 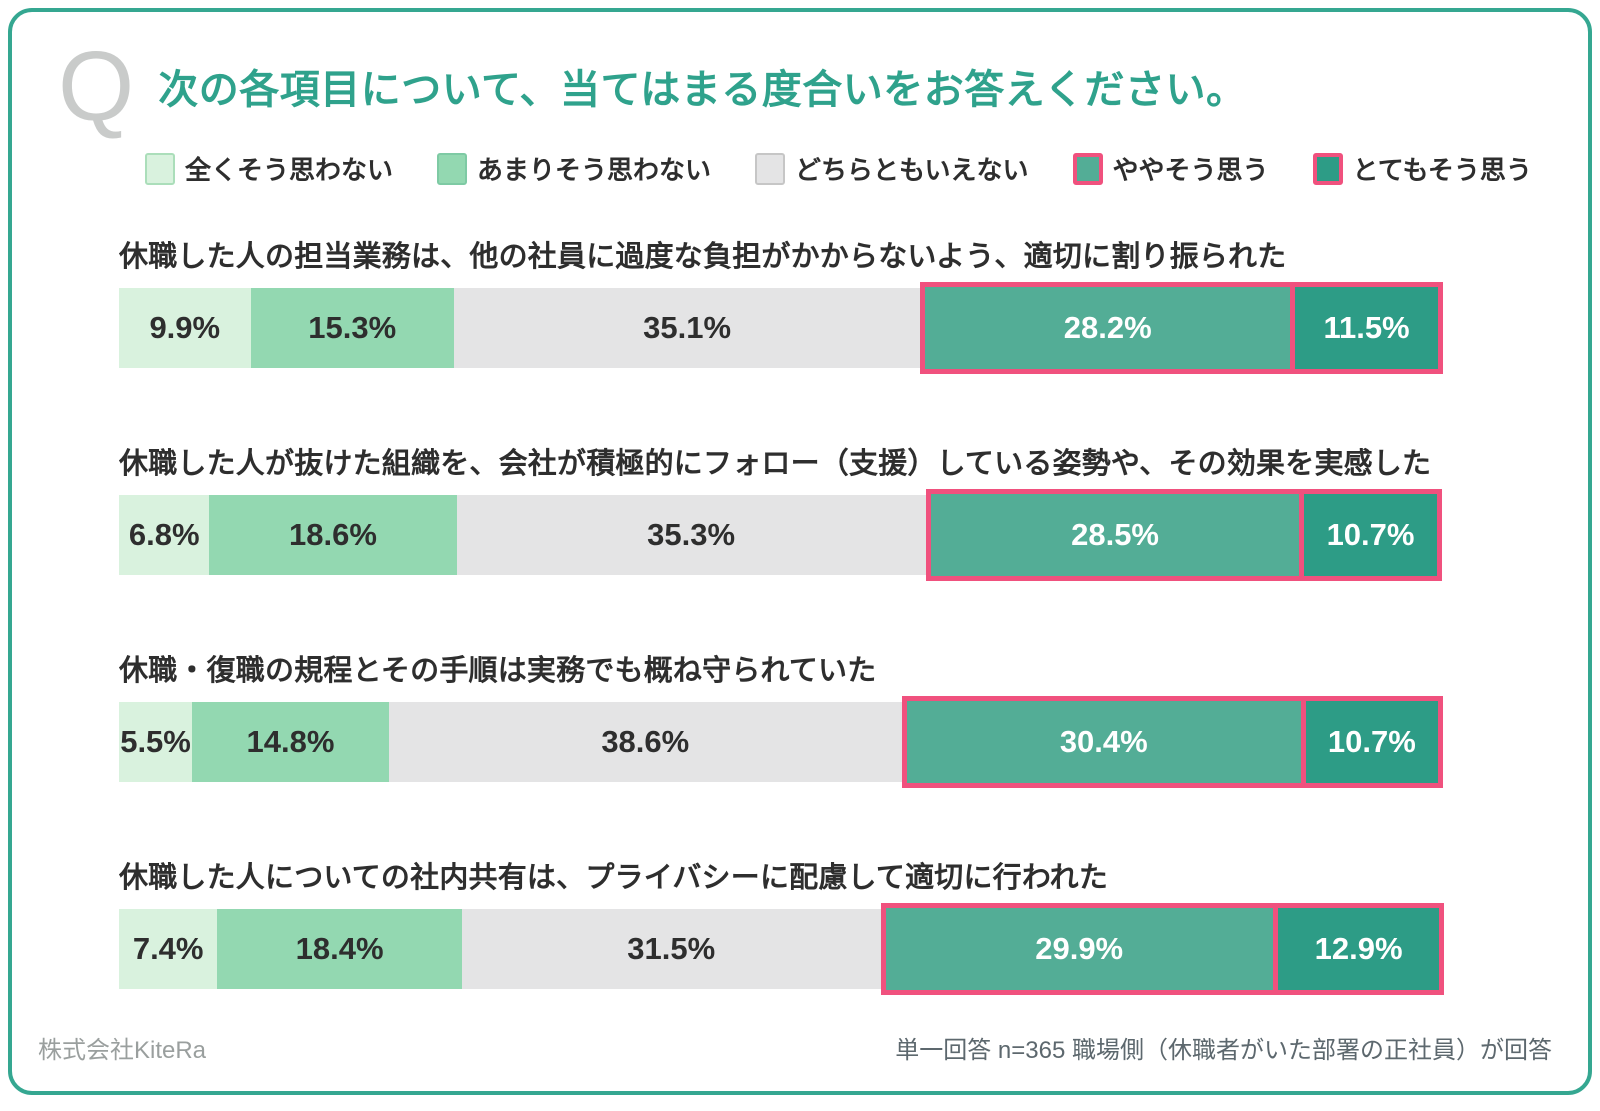 What do you see at coordinates (614, 878) in the screenshot?
I see `question-title: 休職した人についての社内共有は、プライバシーに配慮して適切に行われた` at bounding box center [614, 878].